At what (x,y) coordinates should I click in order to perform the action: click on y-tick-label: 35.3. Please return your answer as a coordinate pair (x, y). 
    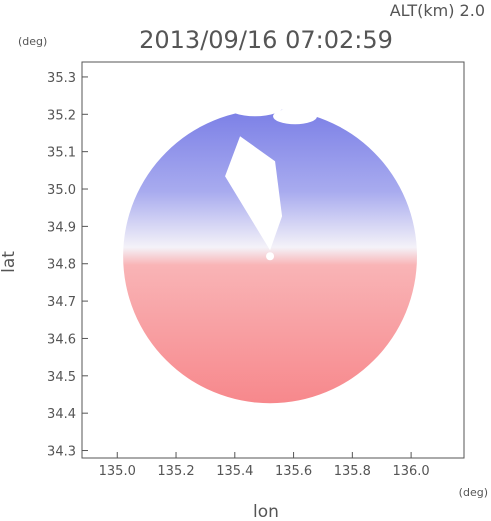
    Looking at the image, I should click on (61, 78).